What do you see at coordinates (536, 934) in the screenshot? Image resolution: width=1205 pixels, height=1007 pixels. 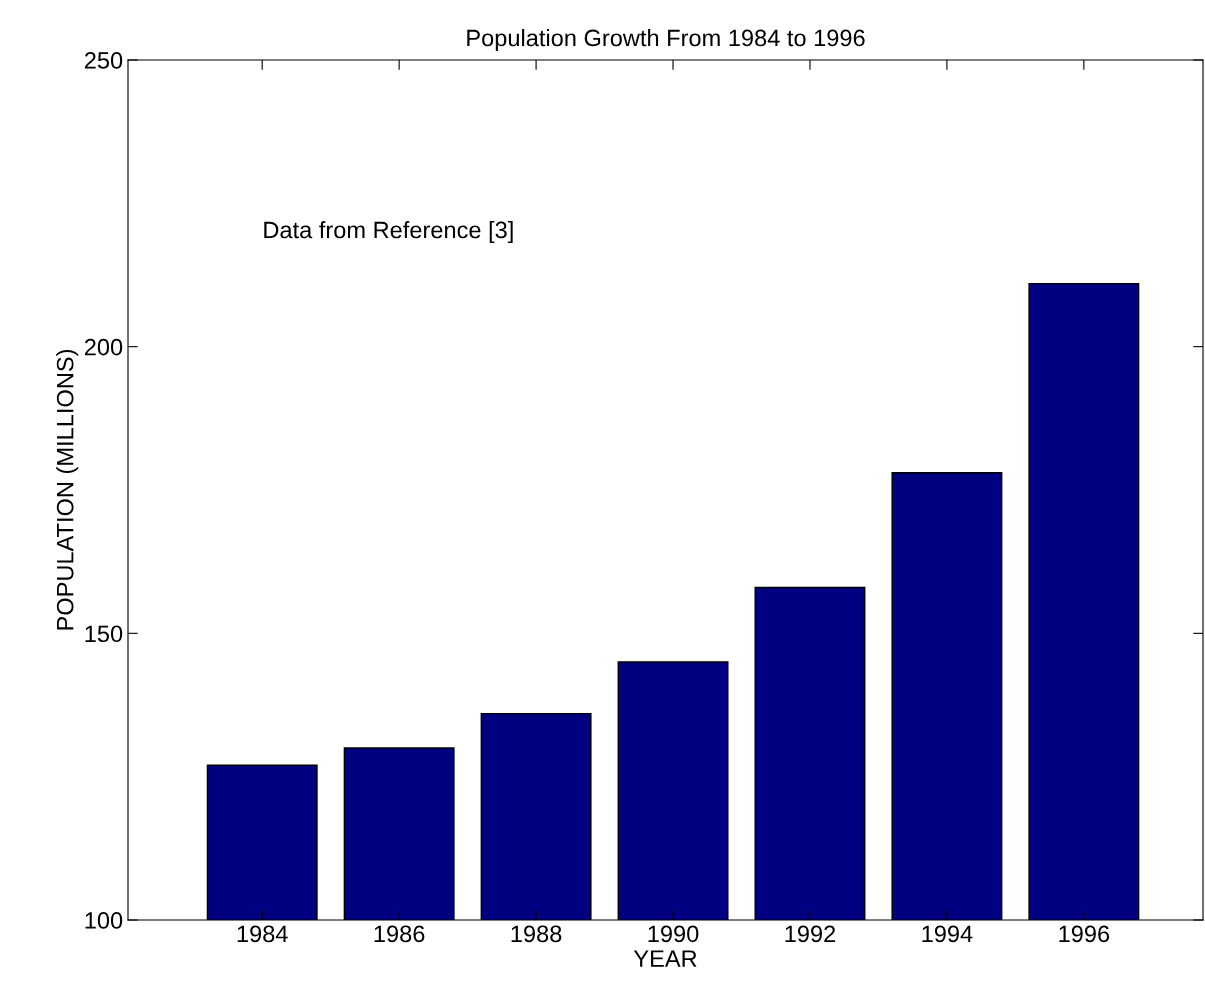 I see `x-tick-label: 1988` at bounding box center [536, 934].